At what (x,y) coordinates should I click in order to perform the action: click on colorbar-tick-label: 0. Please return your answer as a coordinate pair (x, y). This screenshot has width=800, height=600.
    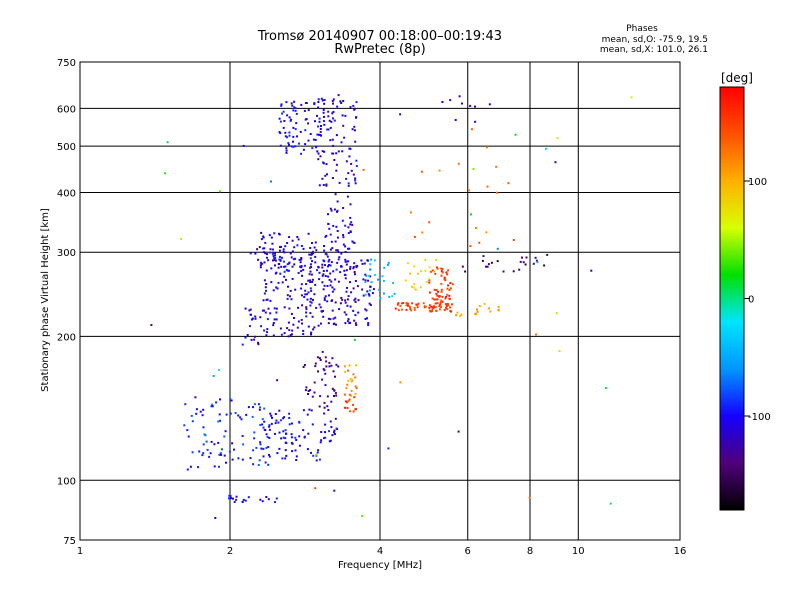
    Looking at the image, I should click on (751, 300).